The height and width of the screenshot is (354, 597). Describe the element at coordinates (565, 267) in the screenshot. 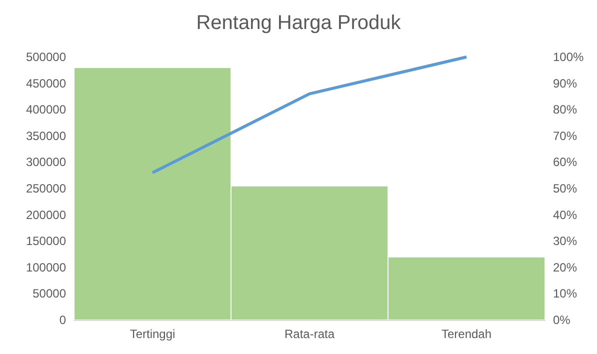

I see `y2-tick-label: 20%` at that location.